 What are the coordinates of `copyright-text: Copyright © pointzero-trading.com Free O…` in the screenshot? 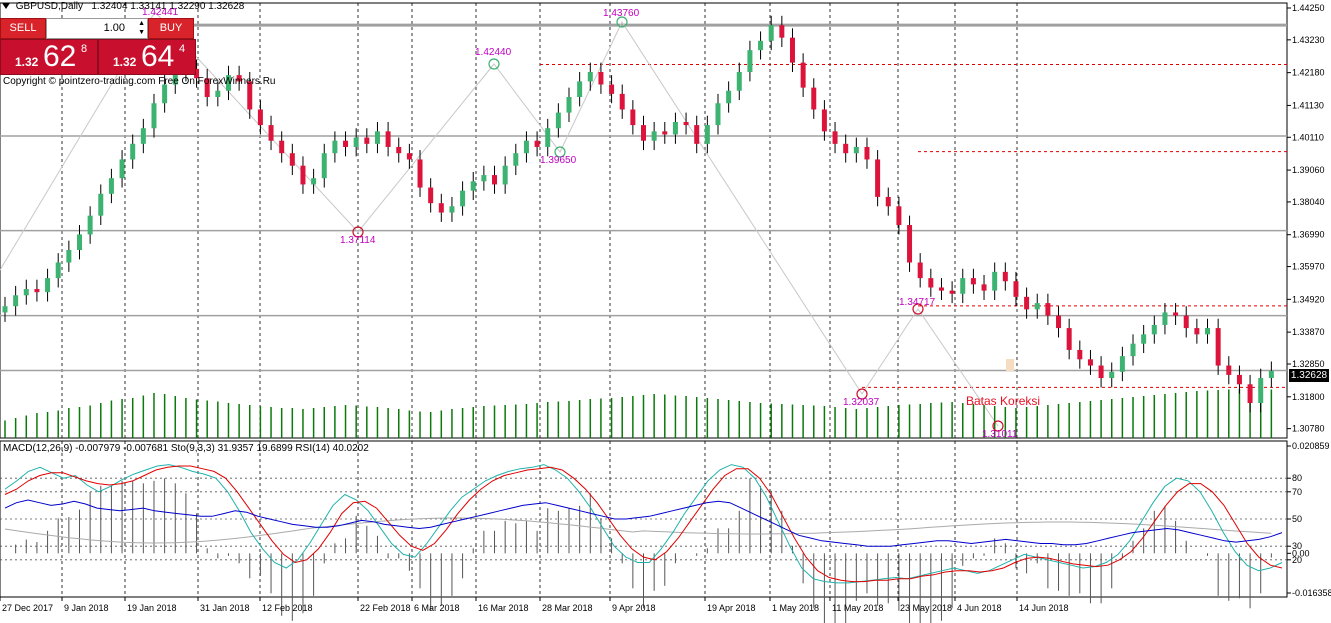 It's located at (139, 81).